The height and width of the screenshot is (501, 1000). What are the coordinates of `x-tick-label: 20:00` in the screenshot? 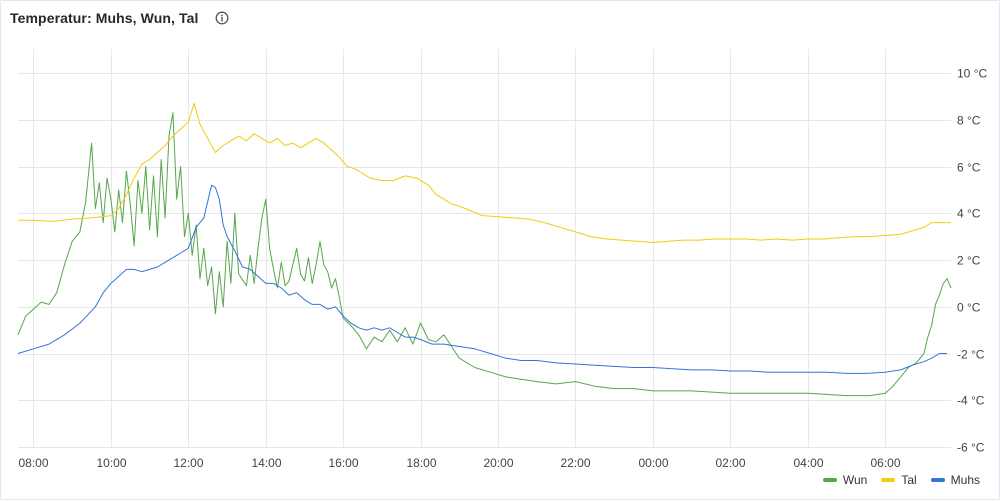 It's located at (498, 463).